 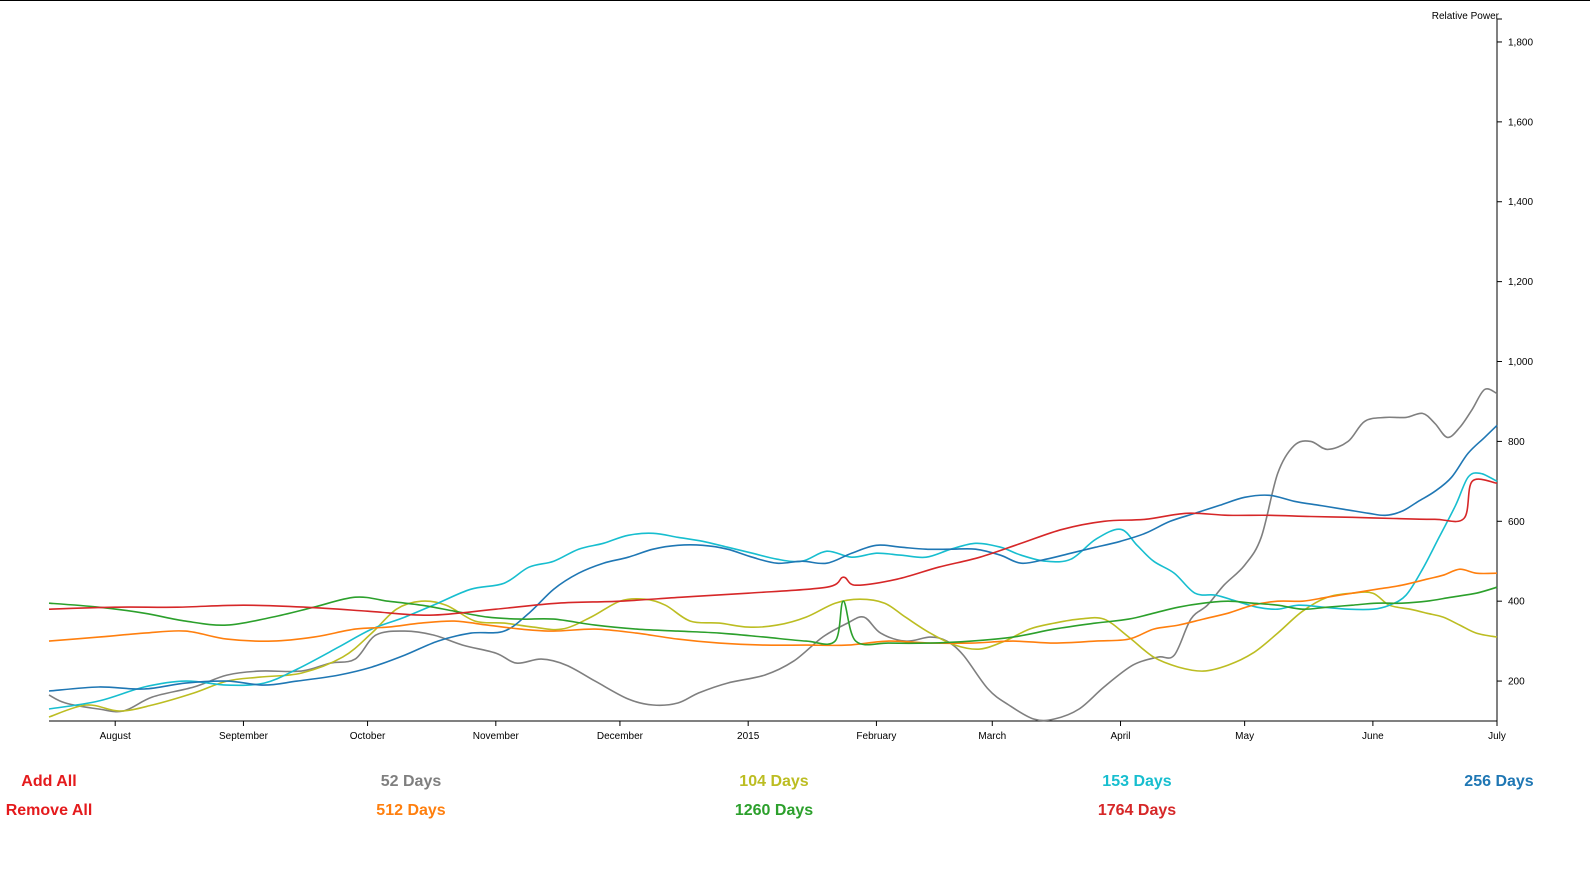 What do you see at coordinates (1516, 442) in the screenshot?
I see `y-tick-label-800: 800` at bounding box center [1516, 442].